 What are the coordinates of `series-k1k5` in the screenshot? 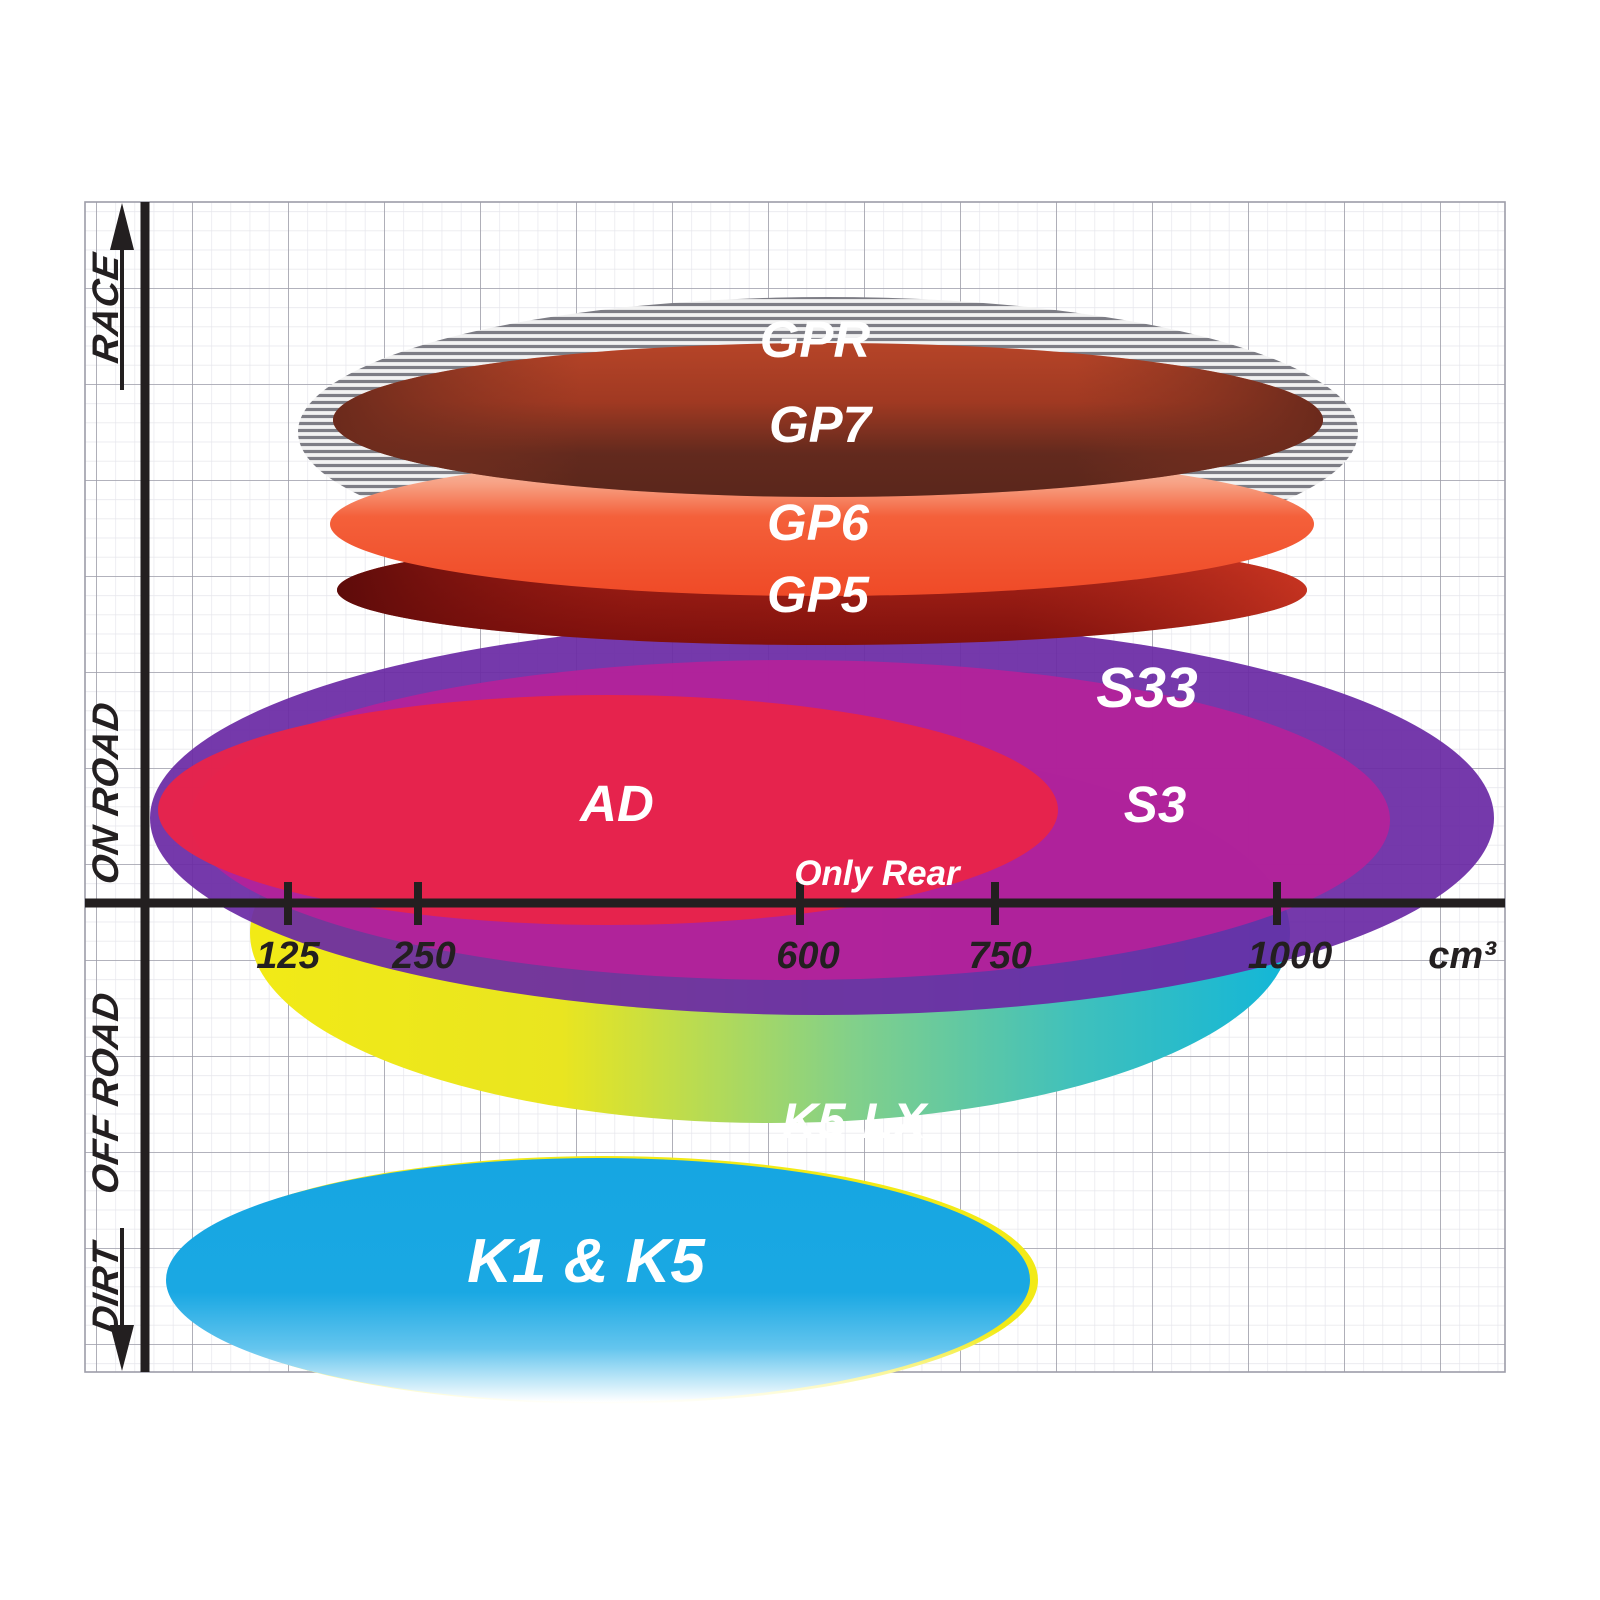 It's located at (602, 1280).